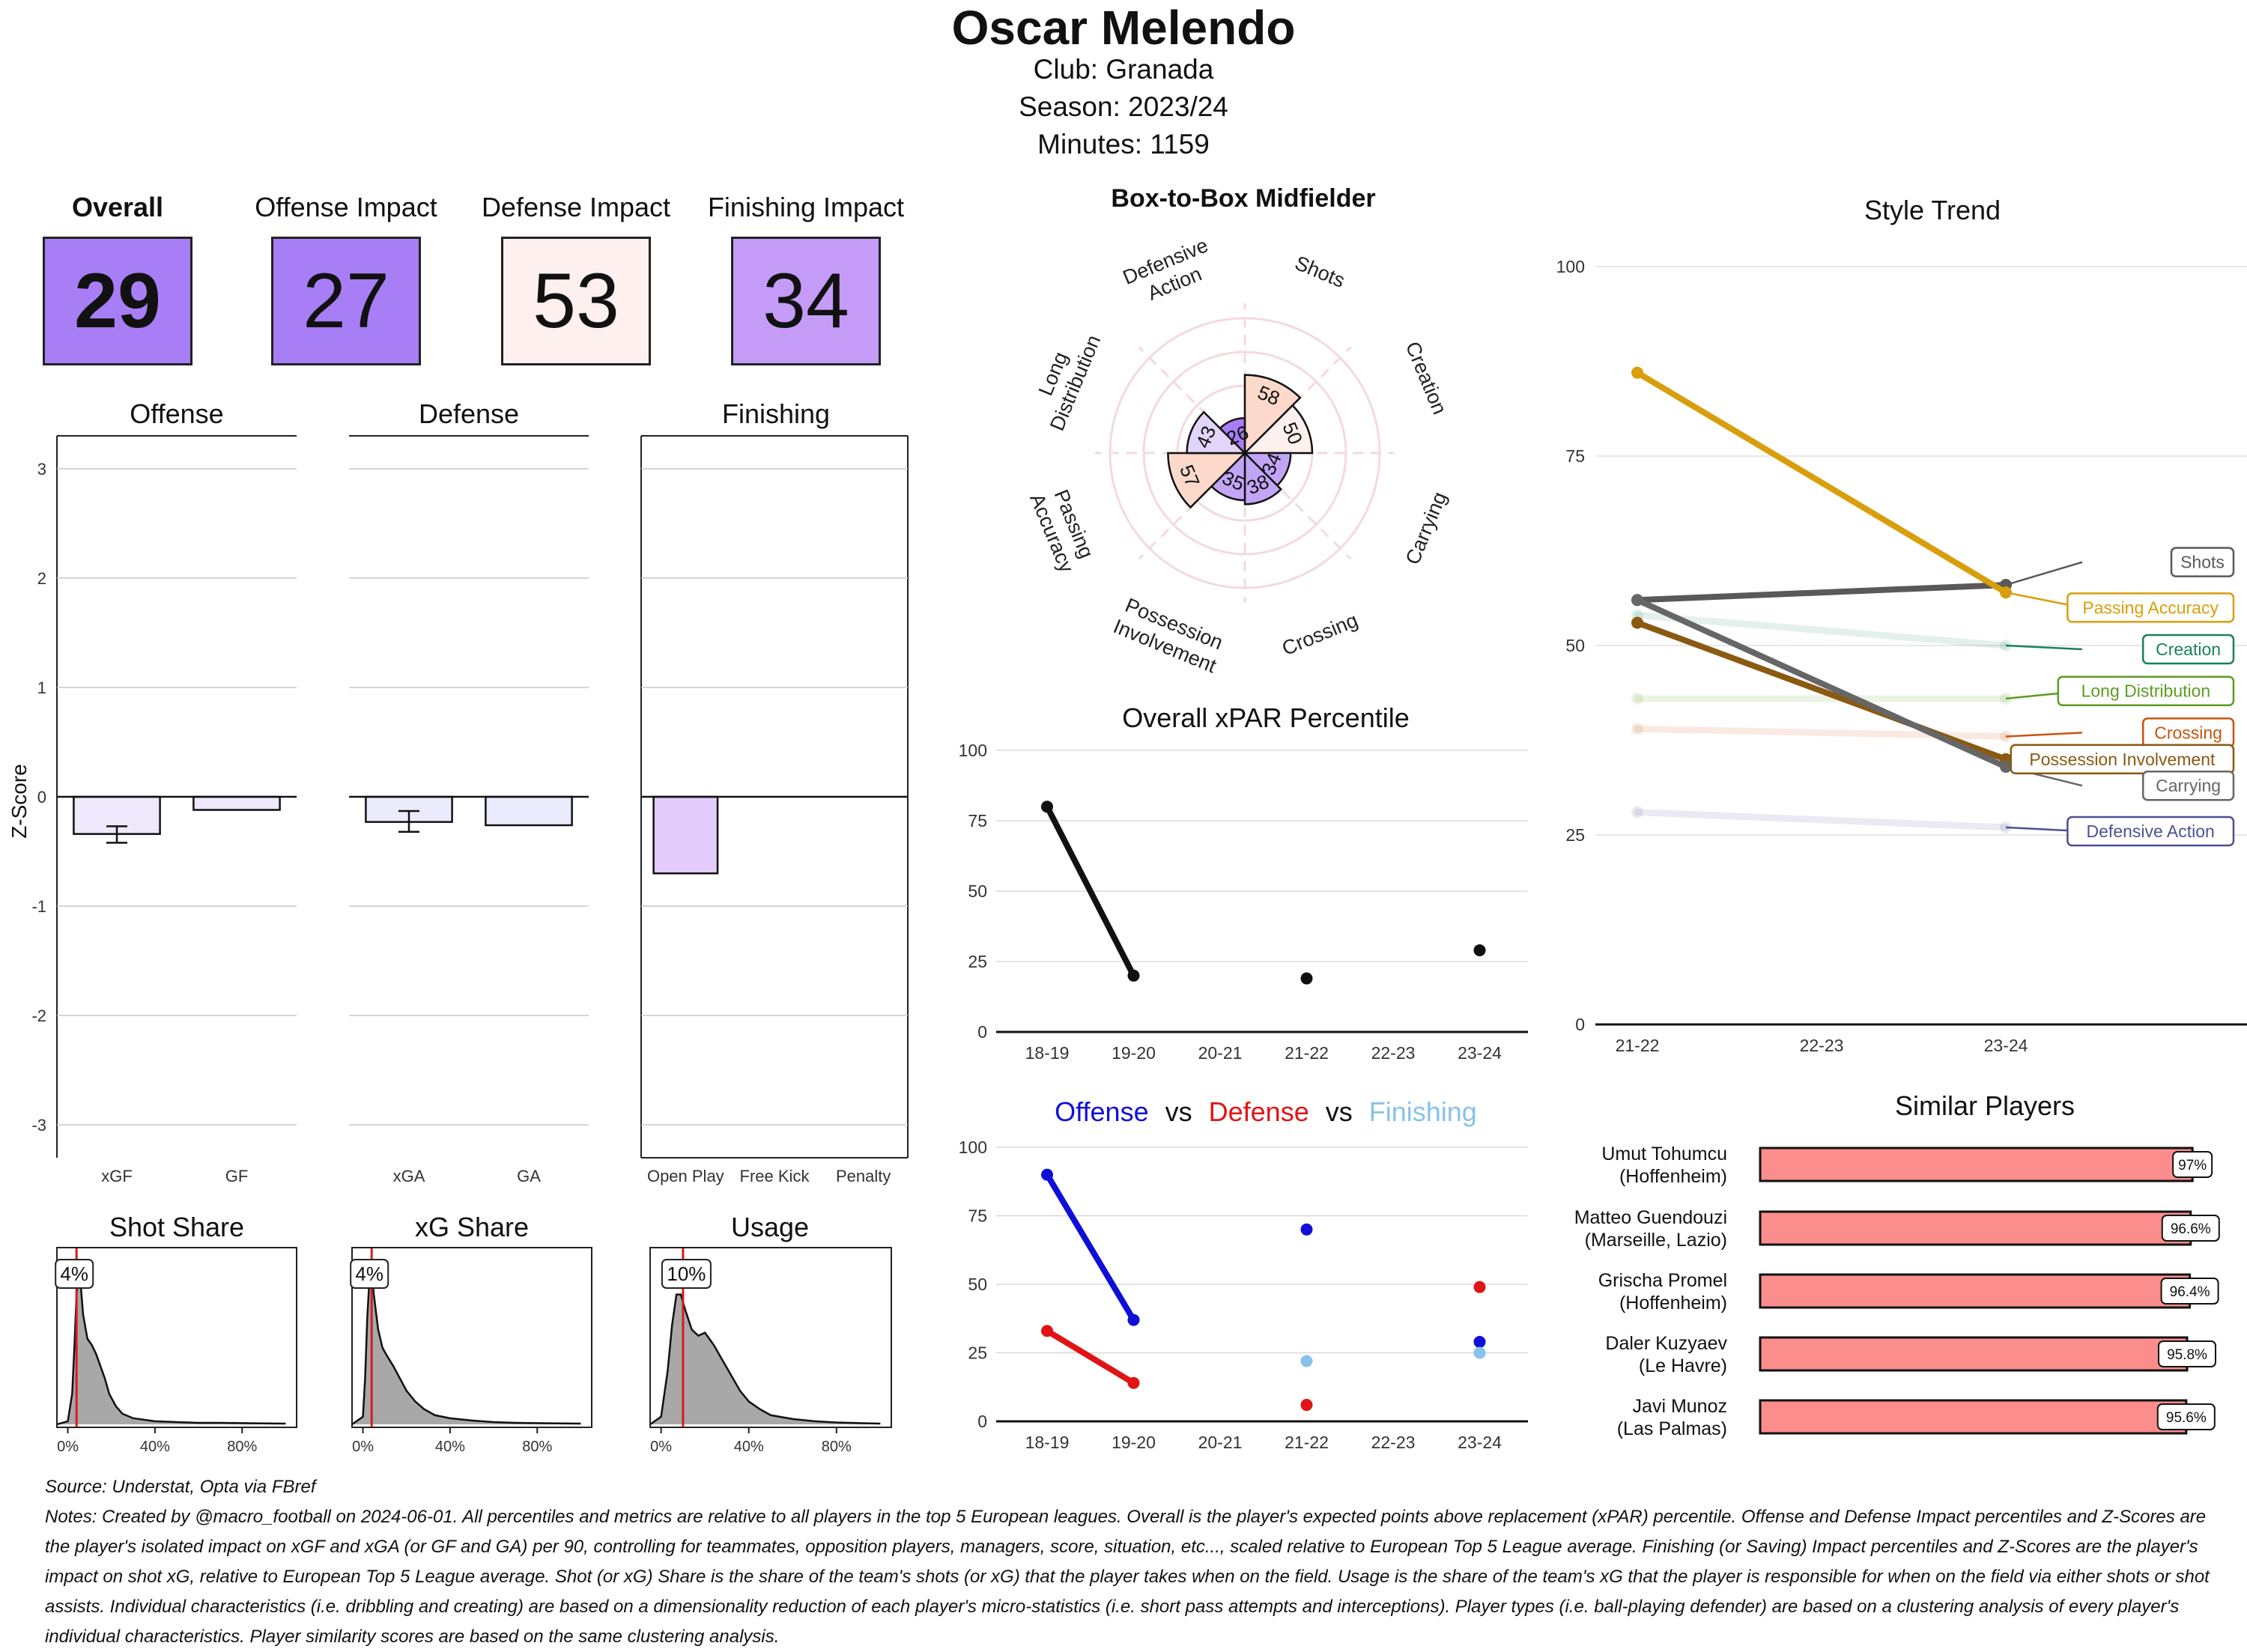  What do you see at coordinates (776, 413) in the screenshot?
I see `finishing-panel-title: Finishing` at bounding box center [776, 413].